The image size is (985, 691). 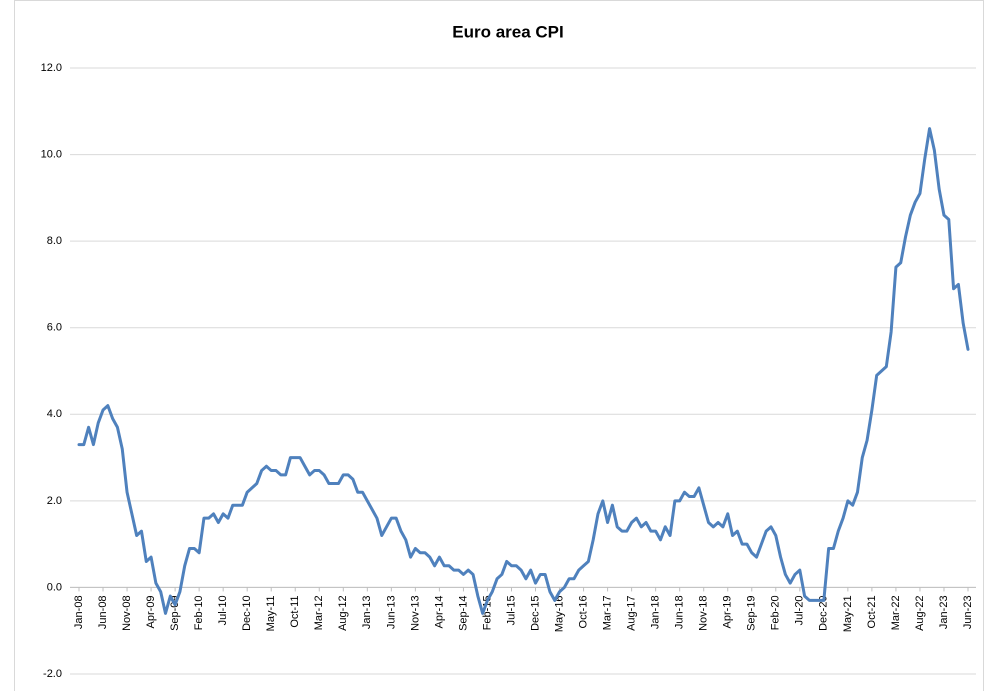 I want to click on x-tick-label: Jun-18, so click(x=680, y=612).